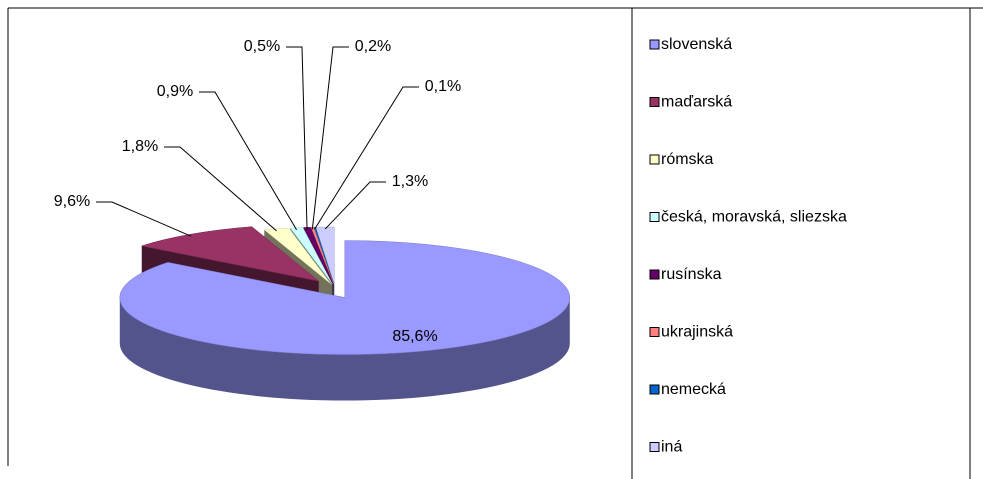  I want to click on data-label: 9,6%, so click(72, 201).